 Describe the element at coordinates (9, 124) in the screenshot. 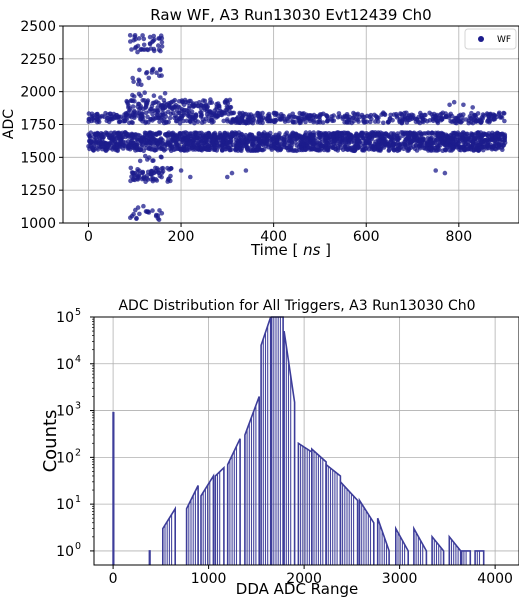

I see `scatter-y-axis-label: ADC` at that location.